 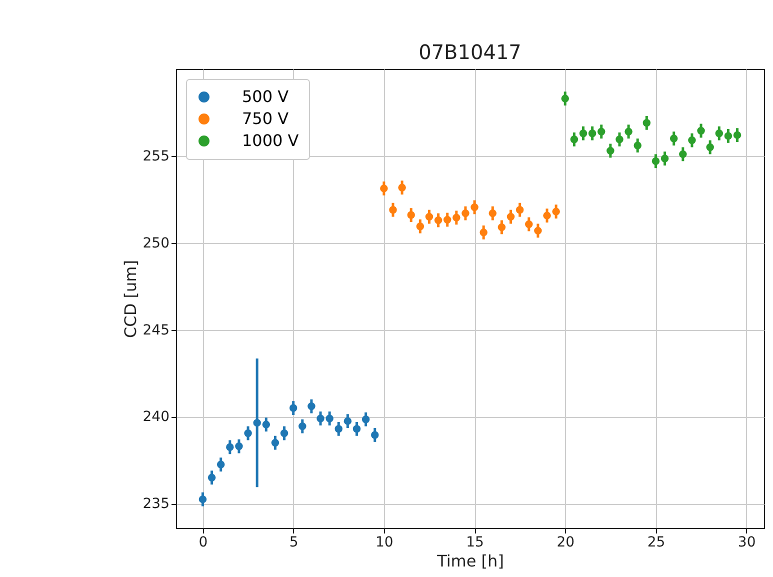 I want to click on x-tick-label: 15, so click(x=475, y=542).